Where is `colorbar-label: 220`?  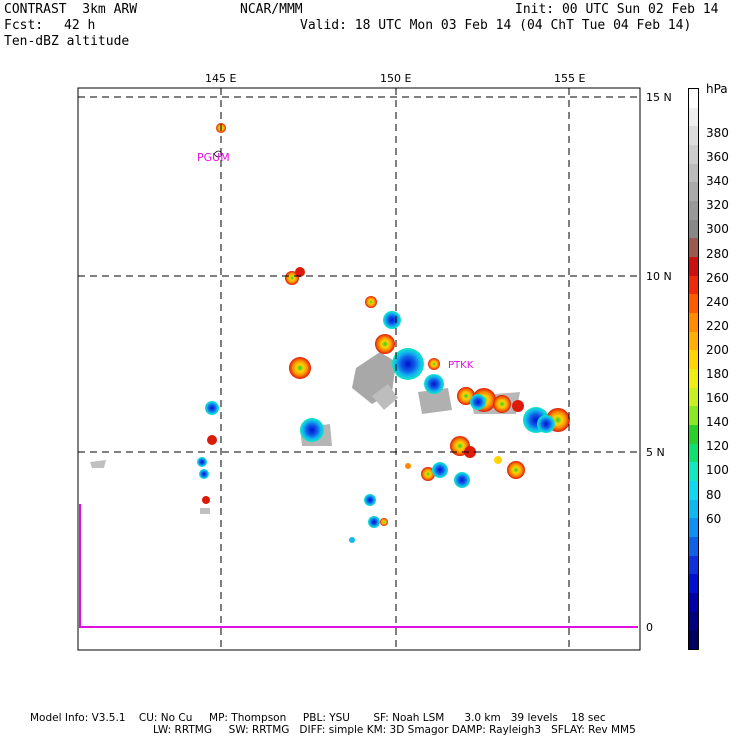 colorbar-label: 220 is located at coordinates (717, 325).